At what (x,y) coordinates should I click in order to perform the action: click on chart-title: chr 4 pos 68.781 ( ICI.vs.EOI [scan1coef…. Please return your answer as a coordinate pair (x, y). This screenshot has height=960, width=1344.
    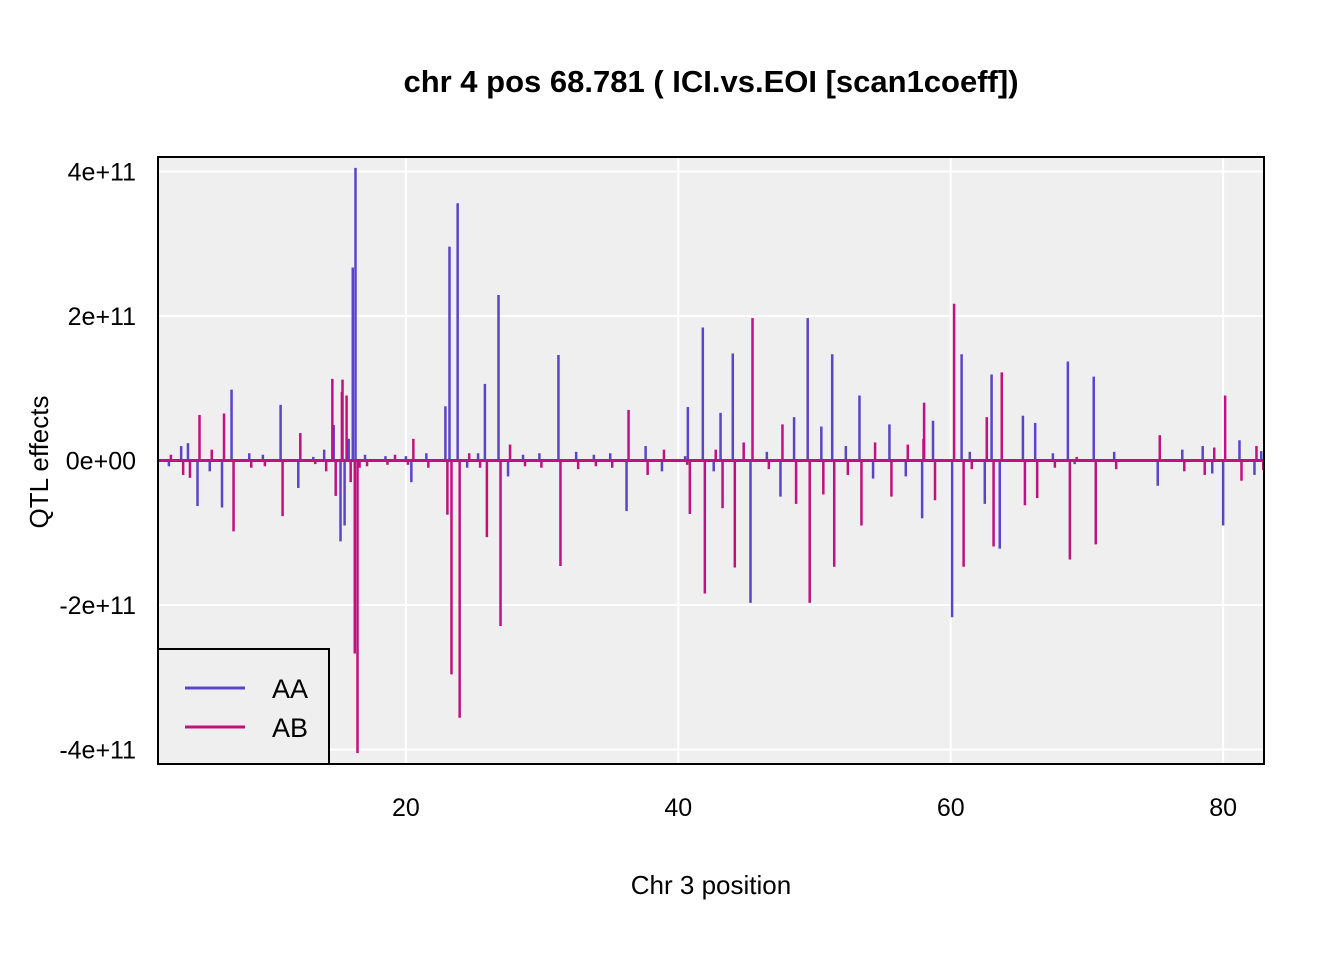
    Looking at the image, I should click on (710, 81).